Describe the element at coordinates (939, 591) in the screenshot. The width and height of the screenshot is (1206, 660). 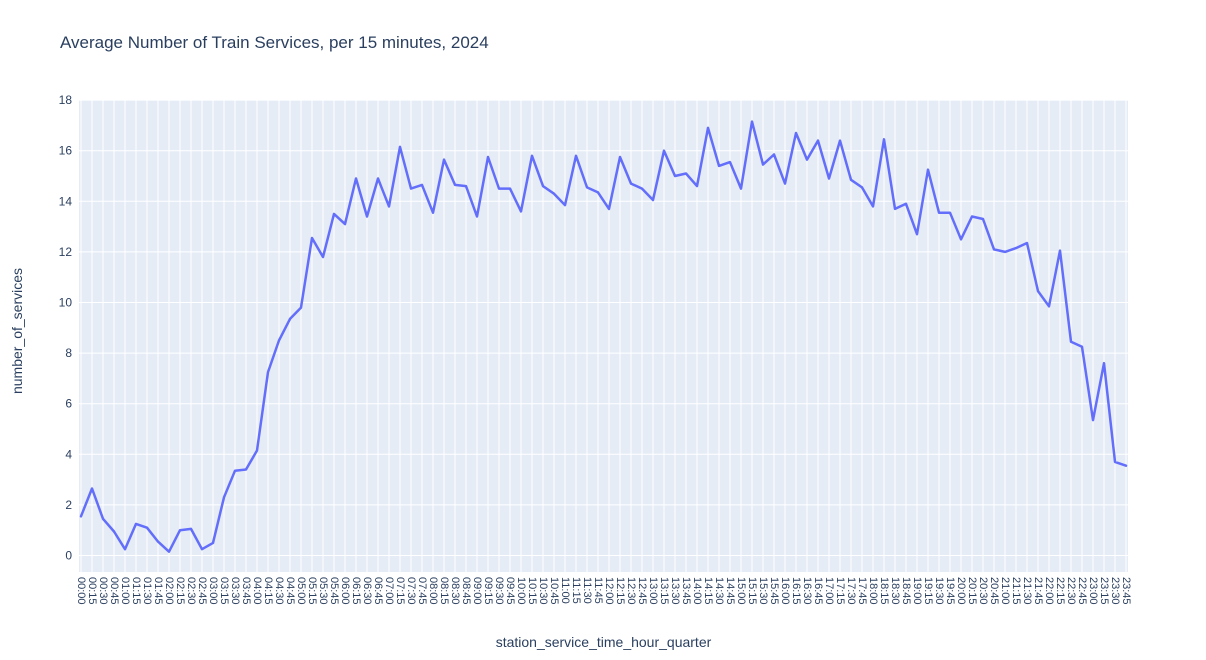
I see `x-tick-label: 19:30` at that location.